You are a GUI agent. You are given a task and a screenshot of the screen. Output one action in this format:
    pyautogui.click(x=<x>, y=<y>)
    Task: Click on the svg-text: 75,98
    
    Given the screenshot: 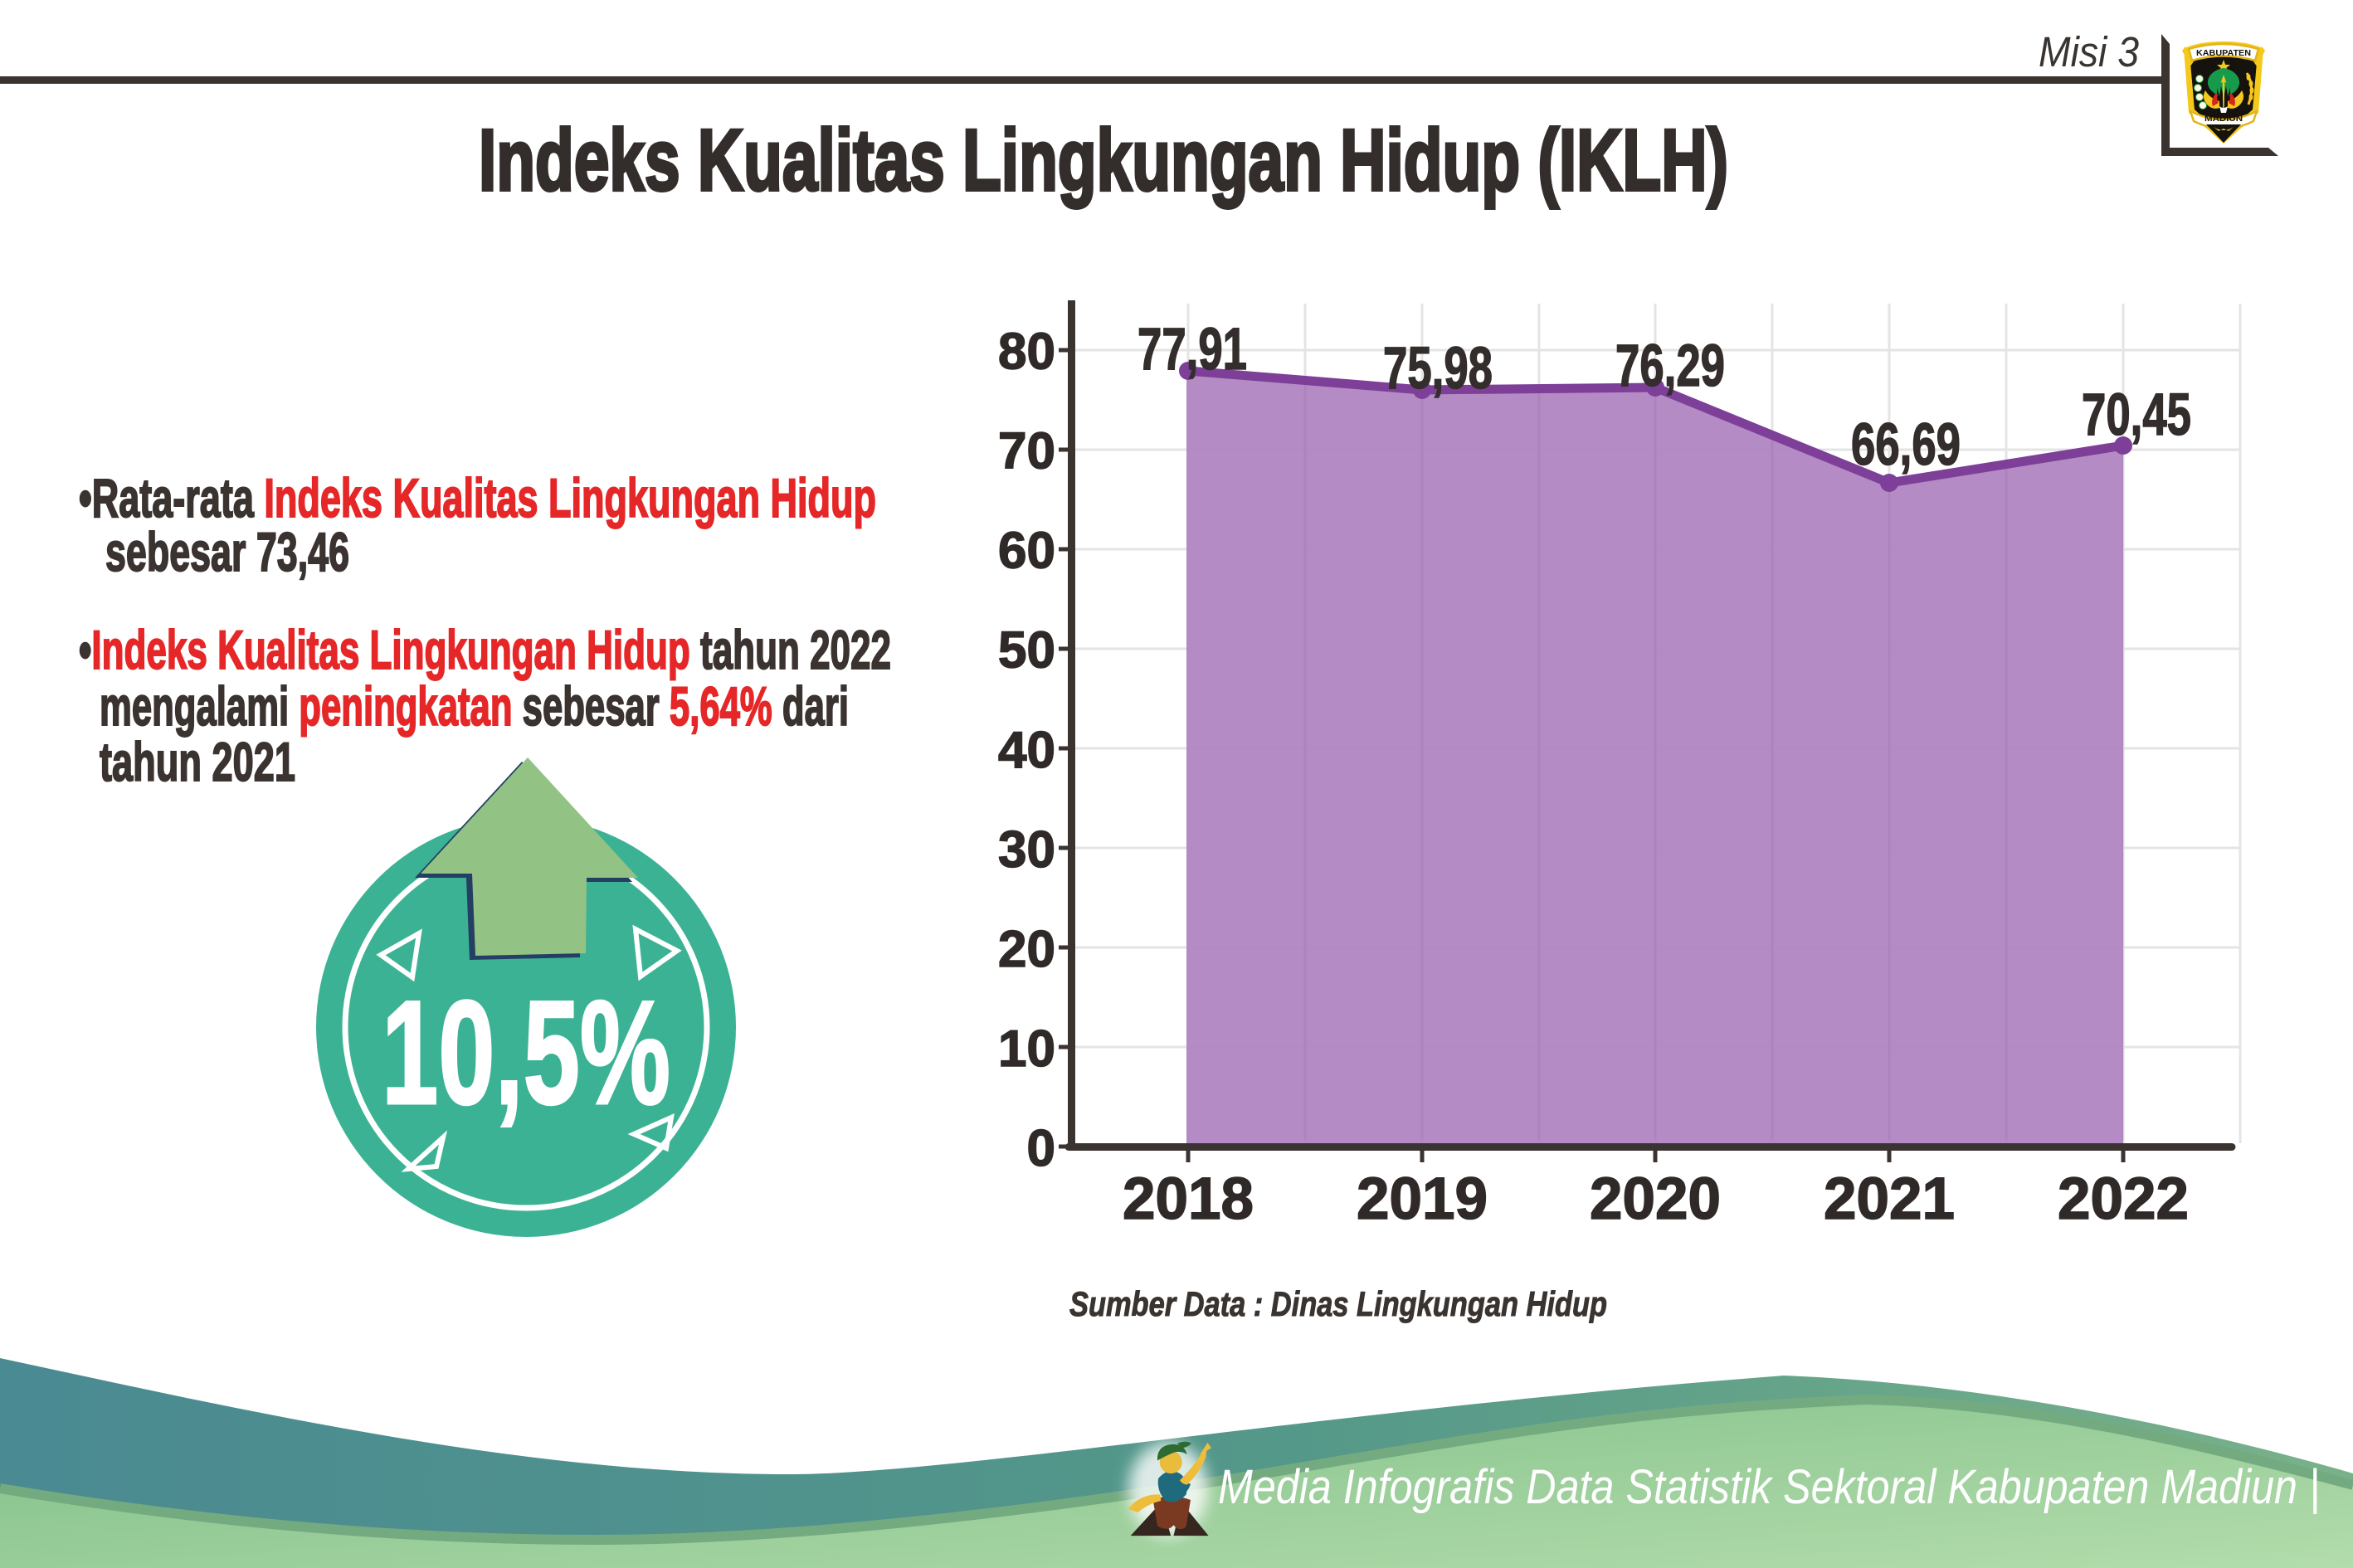 What is the action you would take?
    pyautogui.click(x=1438, y=369)
    